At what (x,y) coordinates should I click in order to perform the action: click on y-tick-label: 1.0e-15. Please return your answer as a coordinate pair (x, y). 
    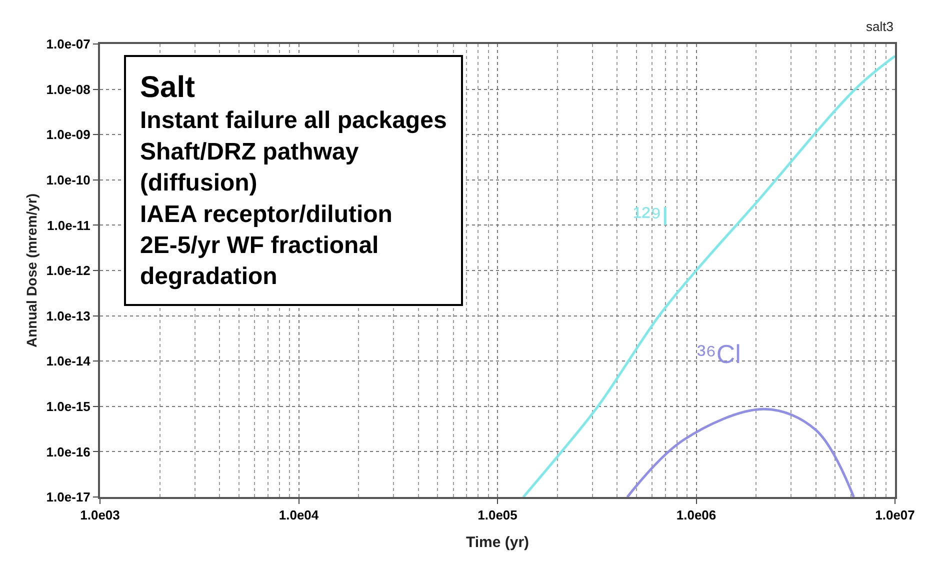
    Looking at the image, I should click on (68, 406).